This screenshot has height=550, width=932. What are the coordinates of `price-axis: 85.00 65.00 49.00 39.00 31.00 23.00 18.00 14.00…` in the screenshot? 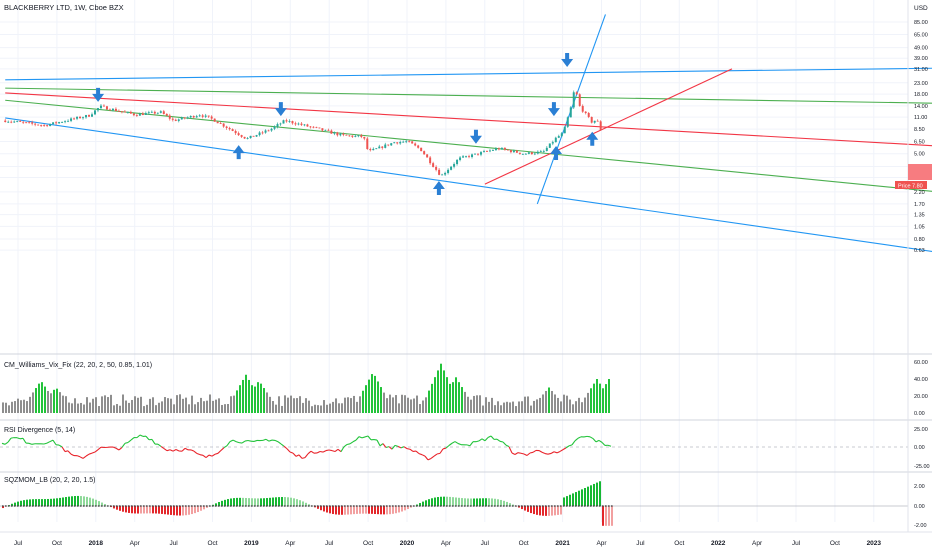 It's located at (921, 137).